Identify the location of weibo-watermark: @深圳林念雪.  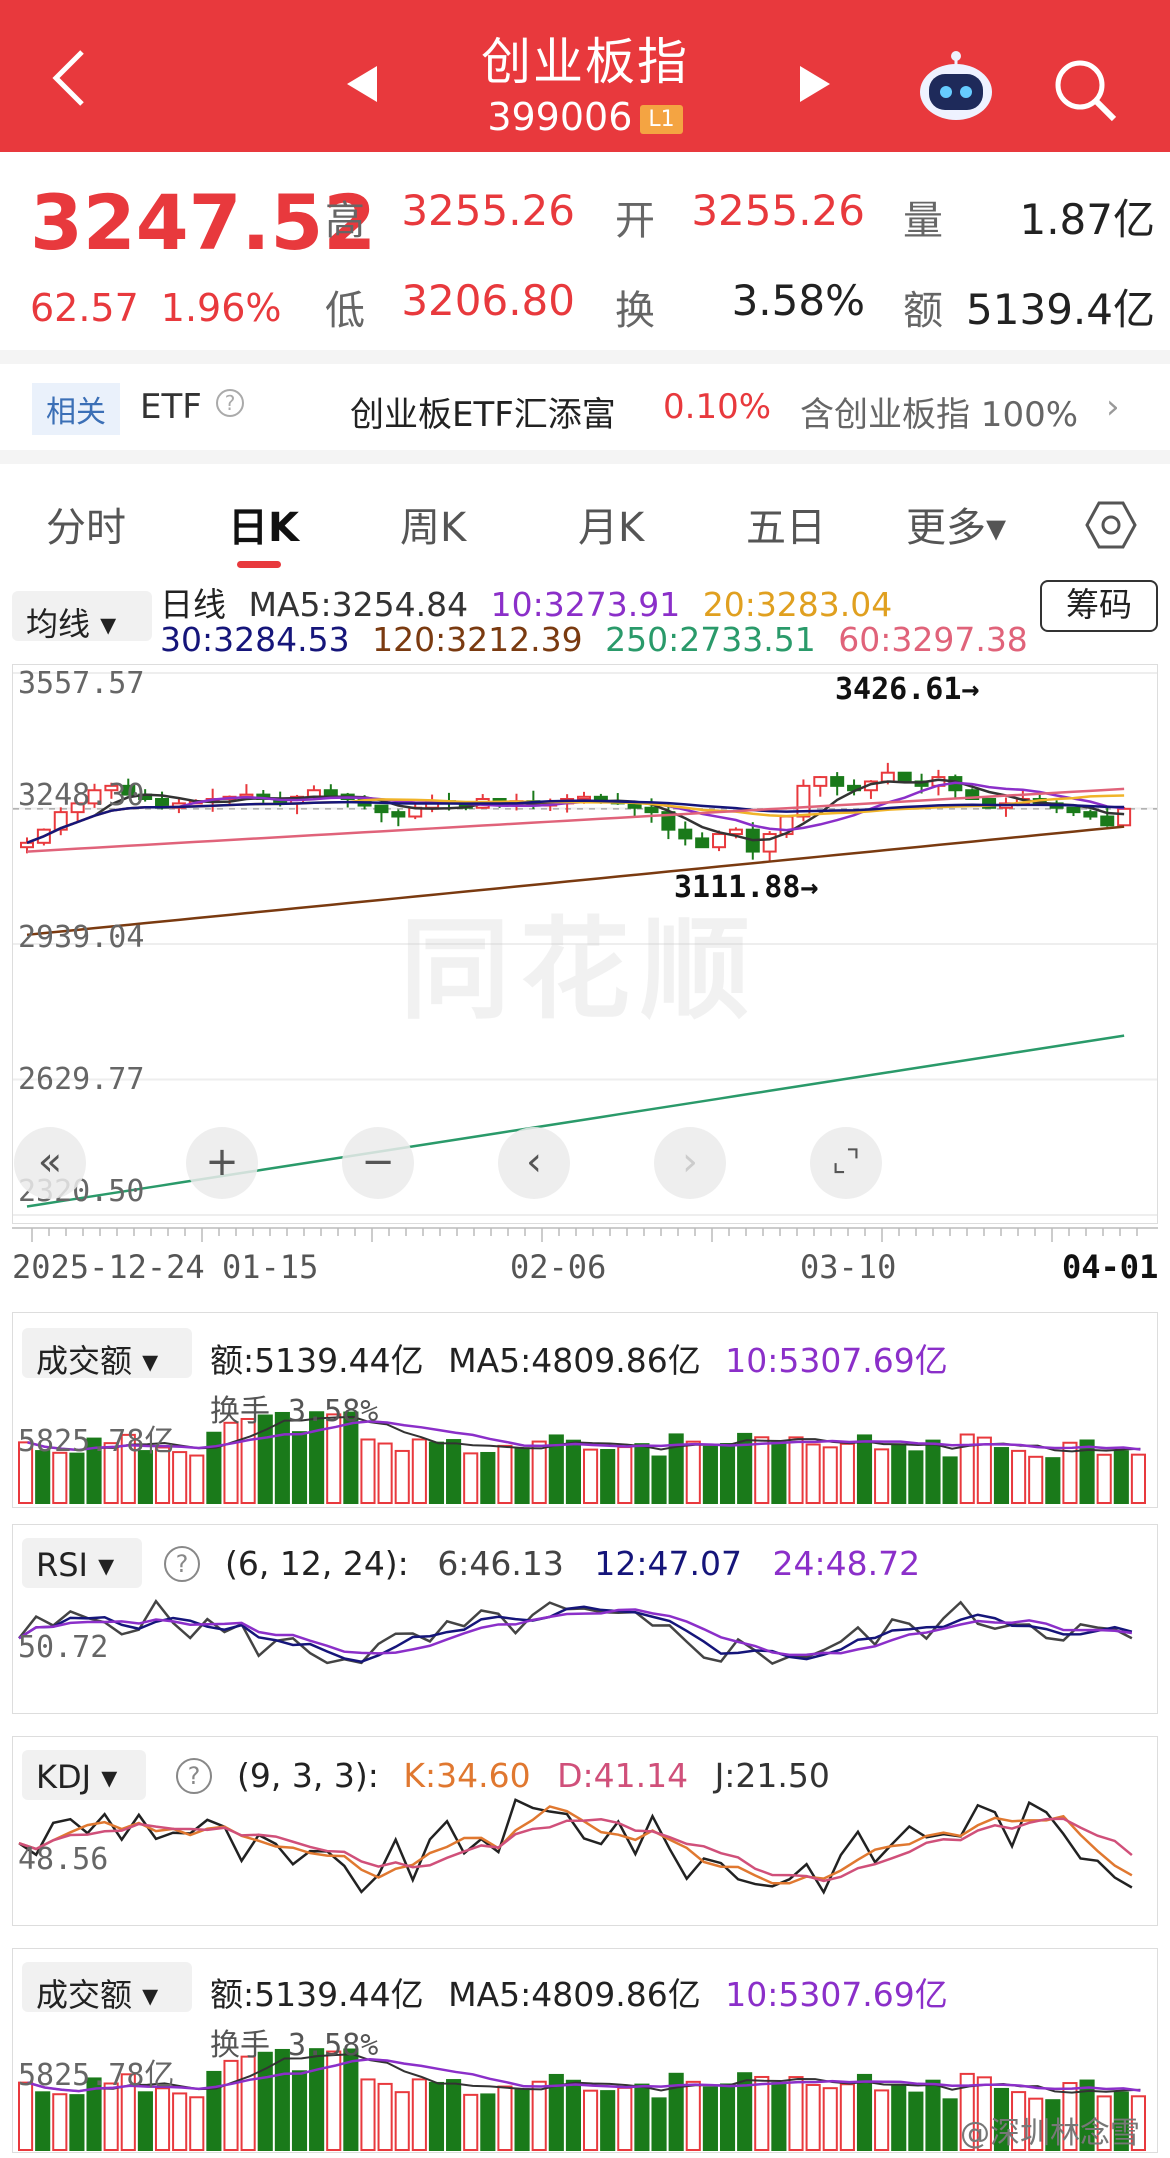
(1050, 2133).